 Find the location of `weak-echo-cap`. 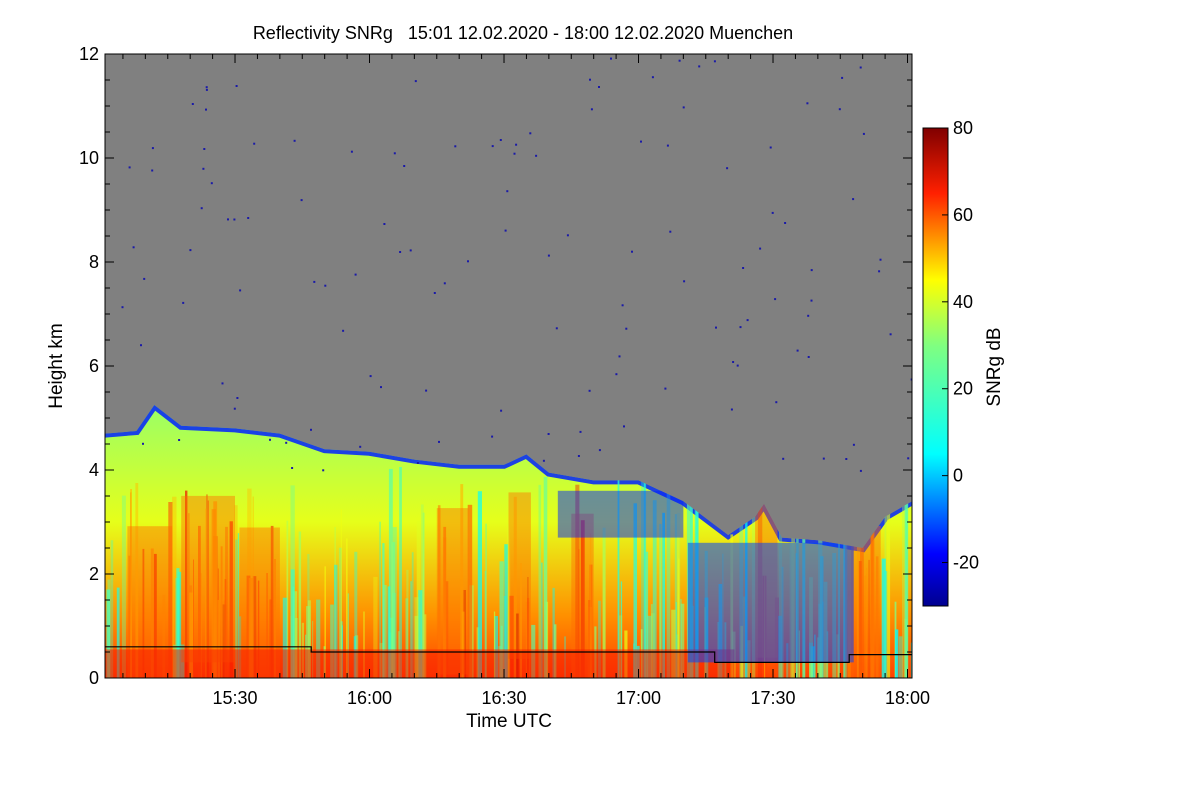

weak-echo-cap is located at coordinates (620, 514).